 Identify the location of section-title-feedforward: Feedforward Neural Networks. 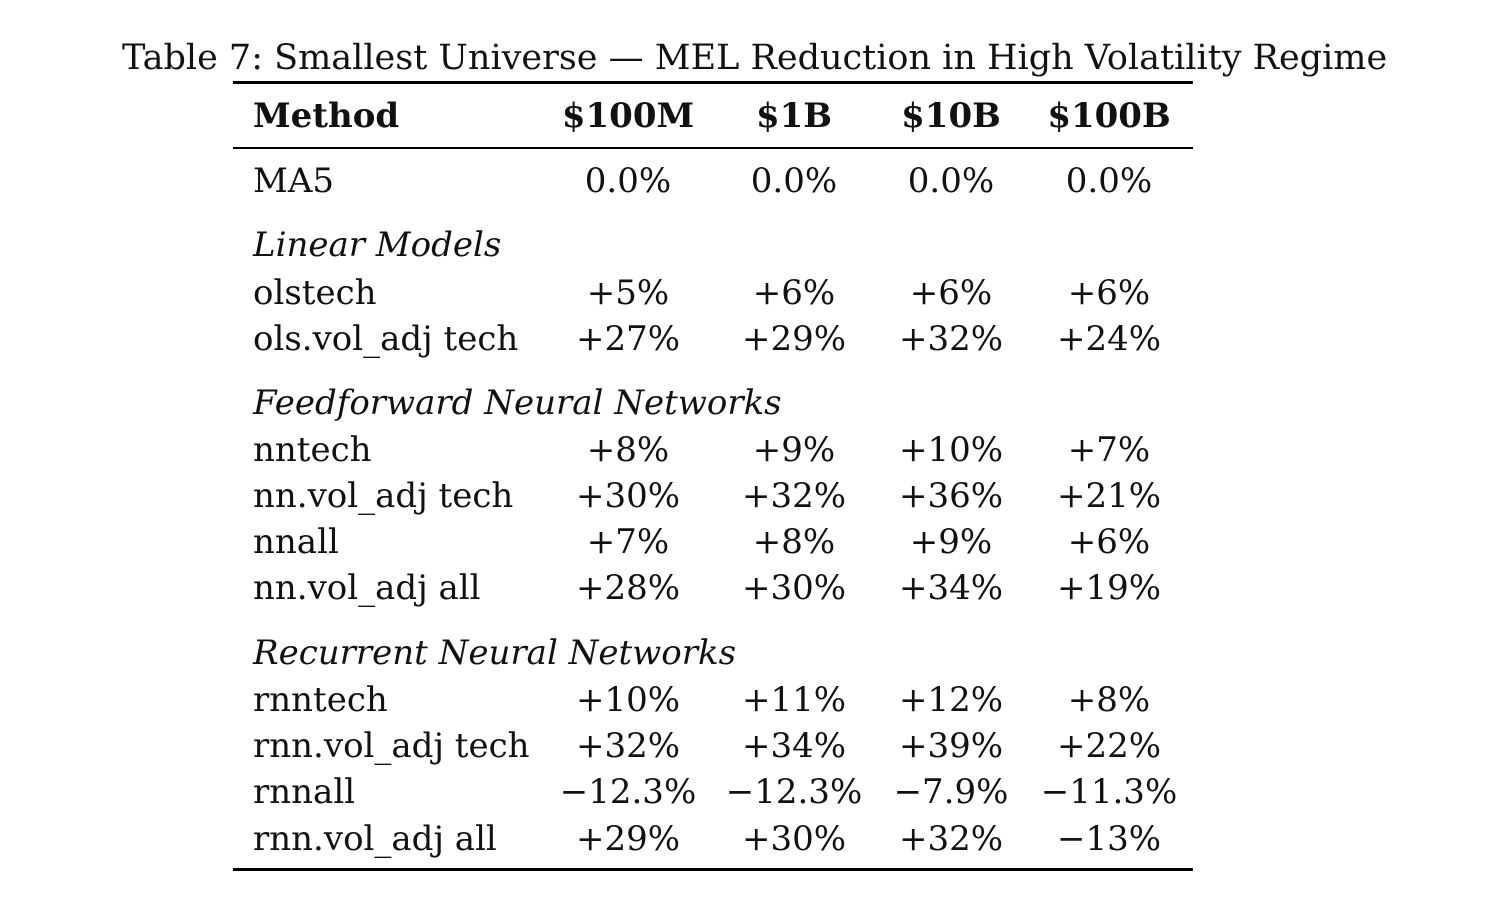
(517, 403).